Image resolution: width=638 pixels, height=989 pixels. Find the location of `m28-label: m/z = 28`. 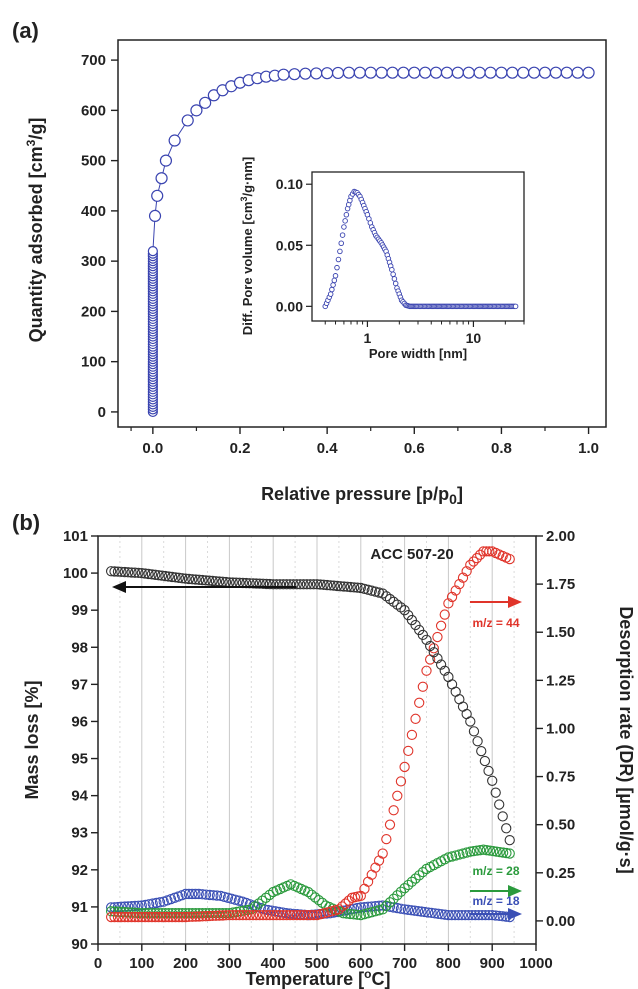

m28-label: m/z = 28 is located at coordinates (495, 871).